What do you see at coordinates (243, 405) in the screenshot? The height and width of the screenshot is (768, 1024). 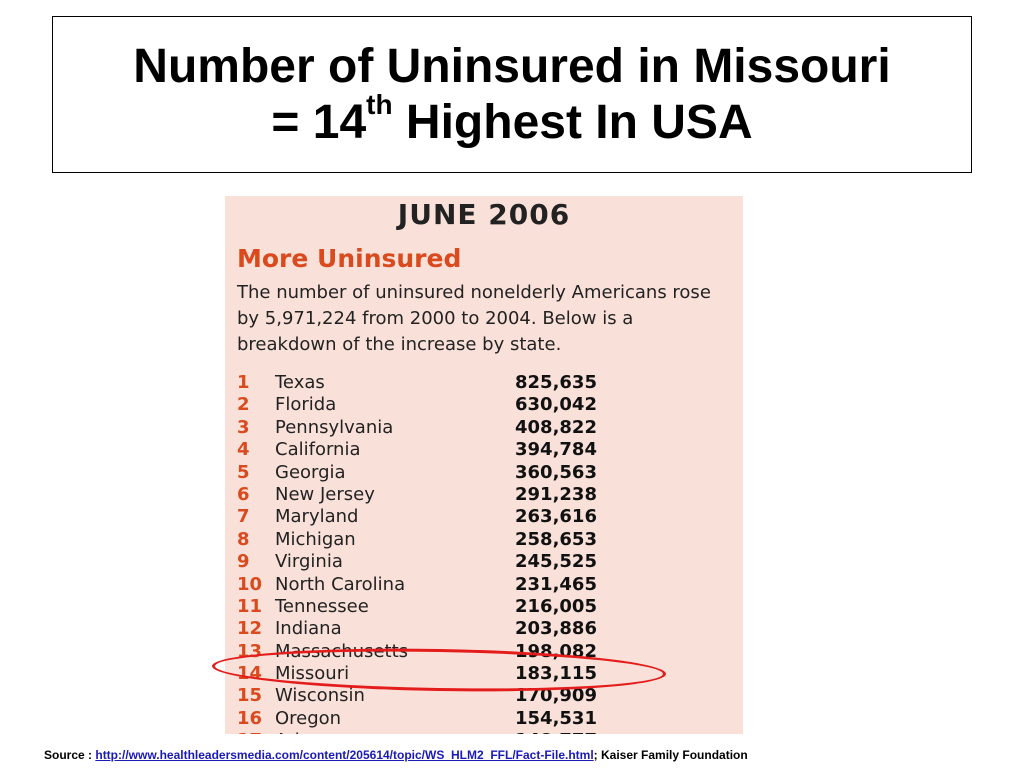 I see `rank-number: 2` at bounding box center [243, 405].